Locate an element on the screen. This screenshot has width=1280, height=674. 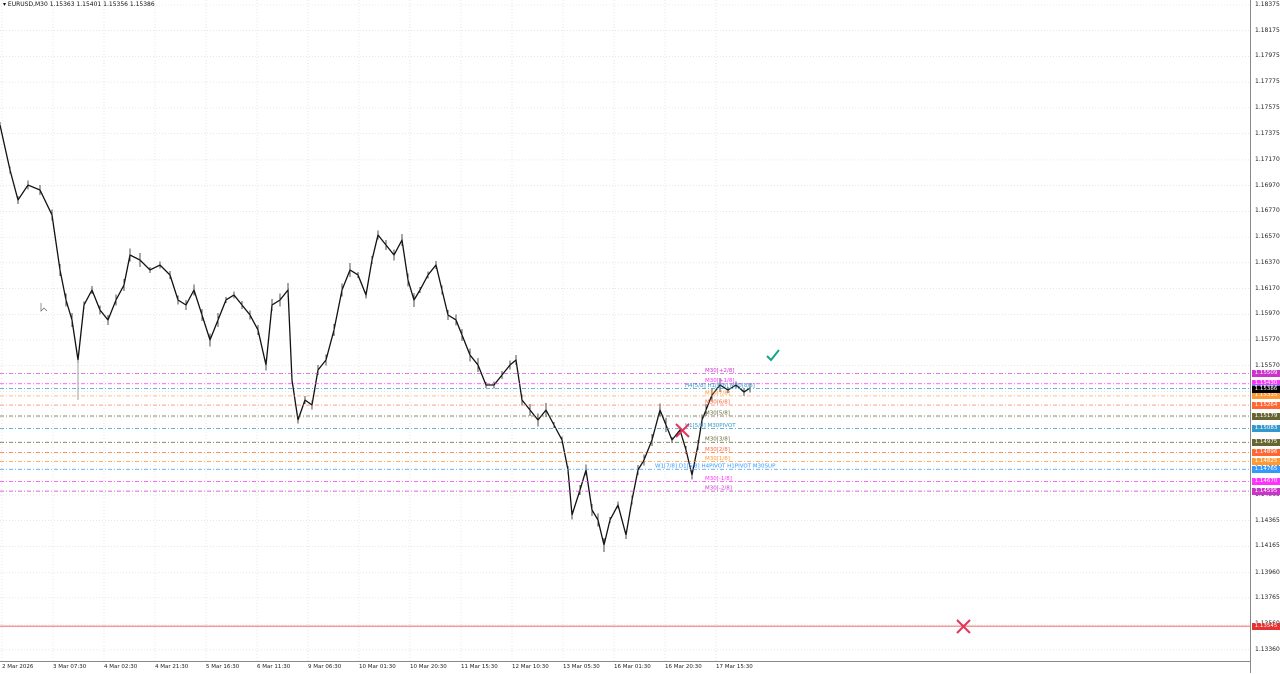
level-label: M30[5/8] is located at coordinates (717, 414).